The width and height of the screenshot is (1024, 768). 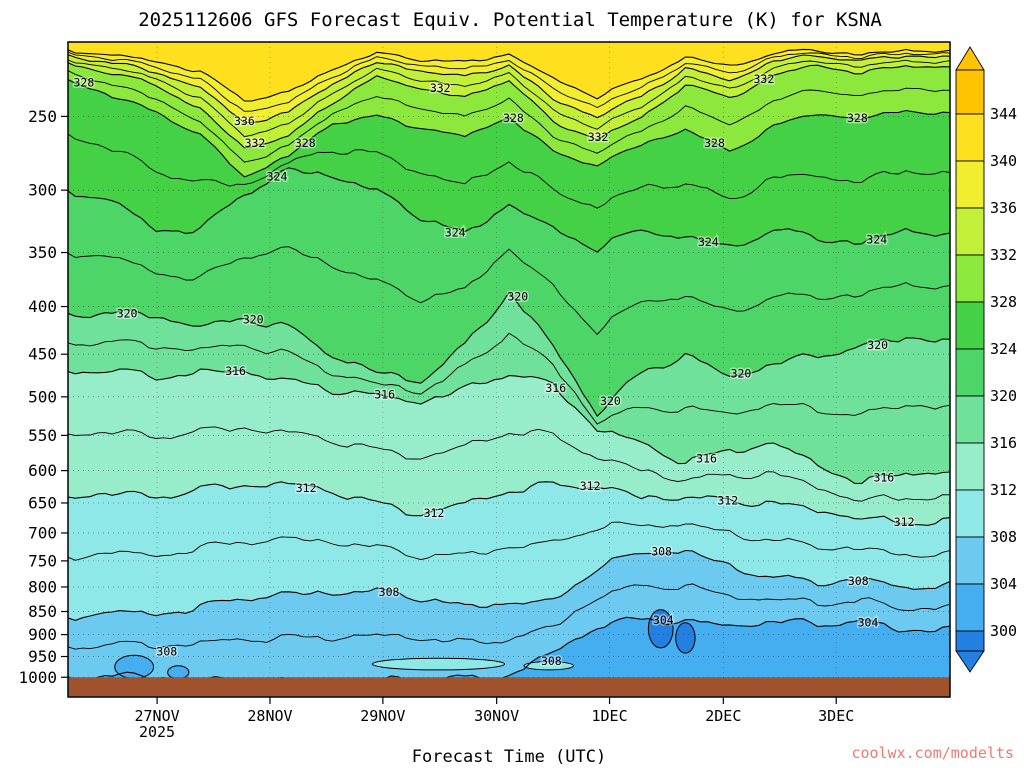 I want to click on colorbar: 344 340 336 332 328 324 320 316 312 308 304 300, so click(x=986, y=359).